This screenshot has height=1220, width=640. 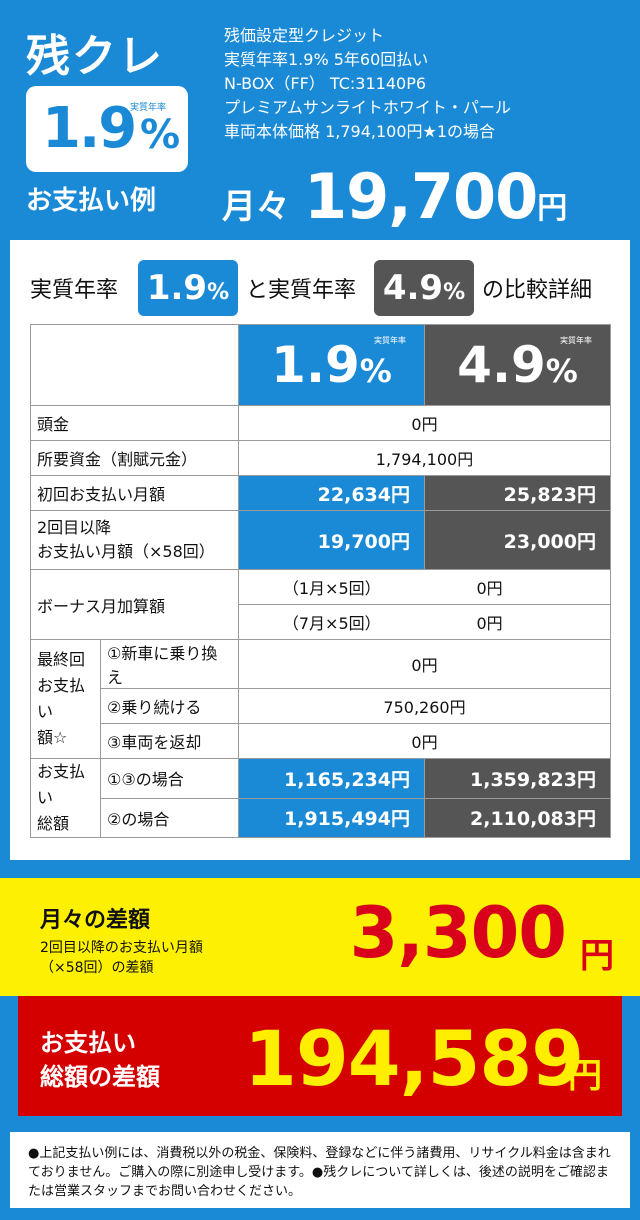 What do you see at coordinates (169, 817) in the screenshot?
I see `row-label: ②の場合` at bounding box center [169, 817].